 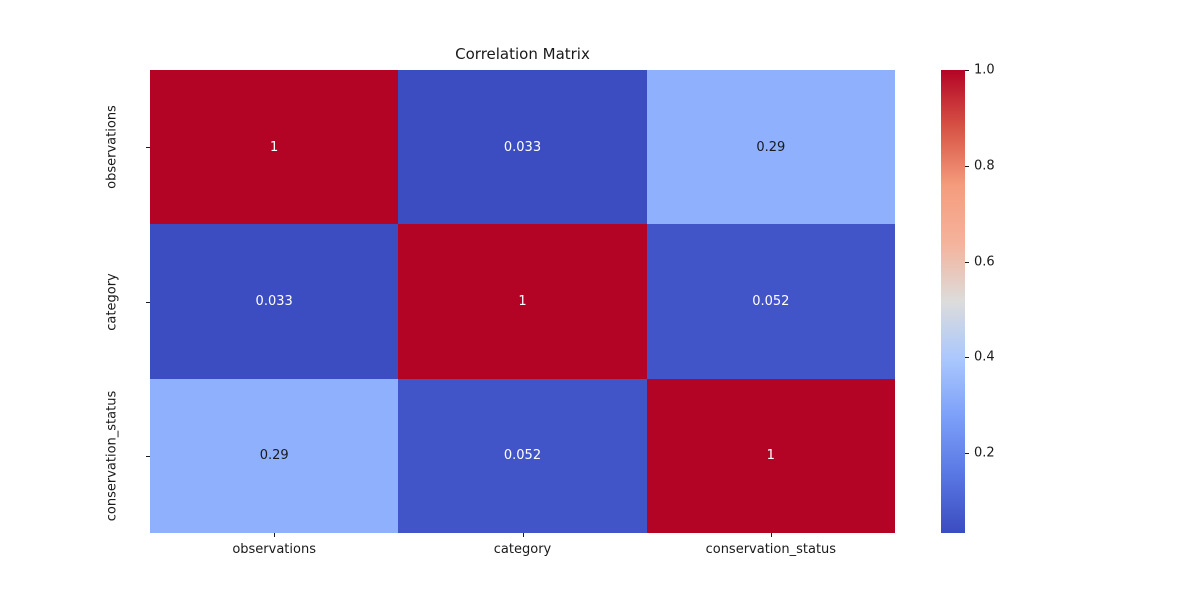 What do you see at coordinates (984, 166) in the screenshot?
I see `colorbar-tick-label: 0.8` at bounding box center [984, 166].